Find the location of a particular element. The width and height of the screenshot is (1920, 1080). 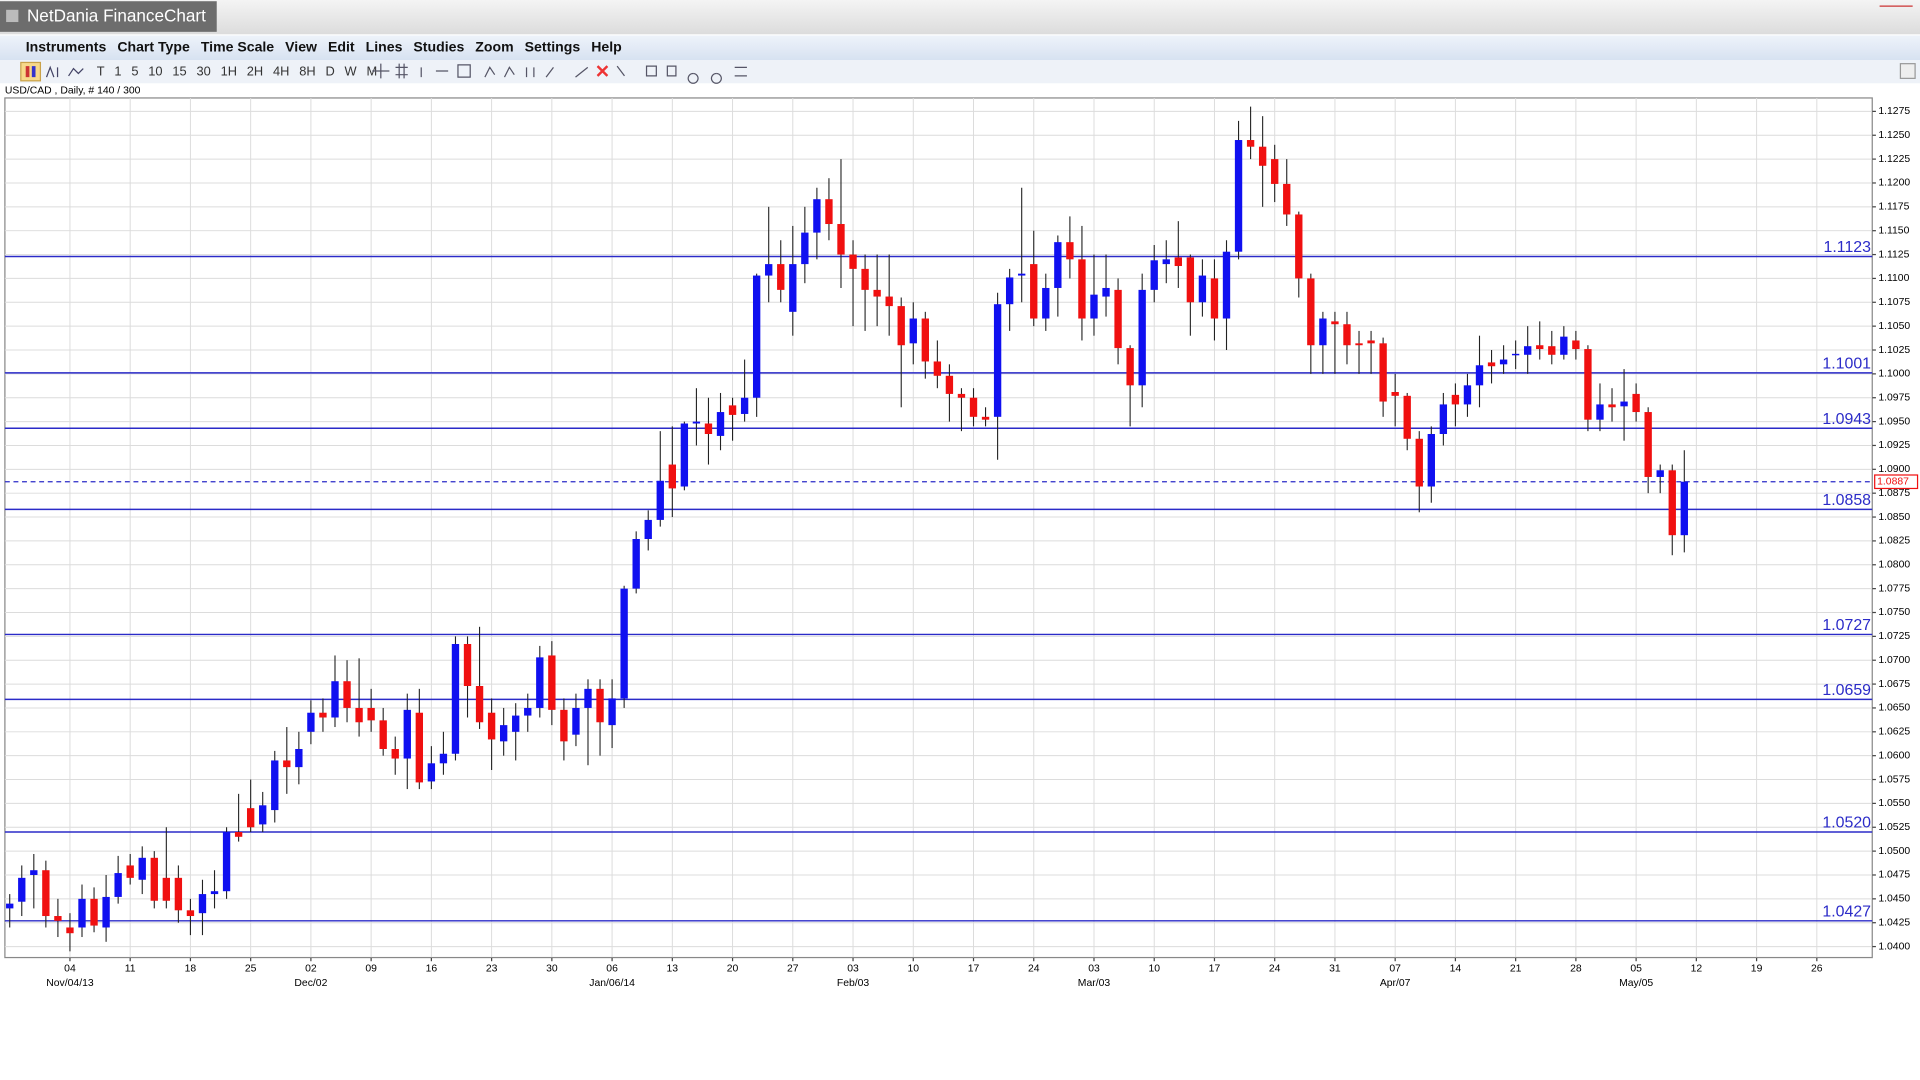

x-tick-label: 07 is located at coordinates (1395, 968).